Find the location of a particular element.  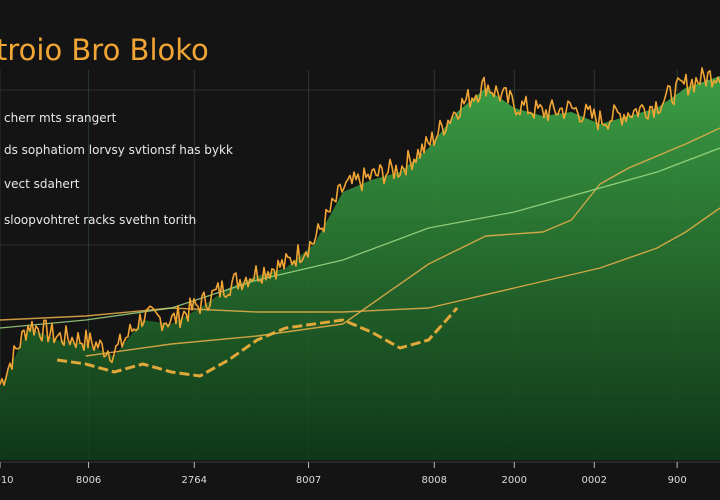

x-axis-ticks: 010 8006 2764 8007 8008 2000 0002 900 is located at coordinates (360, 473).